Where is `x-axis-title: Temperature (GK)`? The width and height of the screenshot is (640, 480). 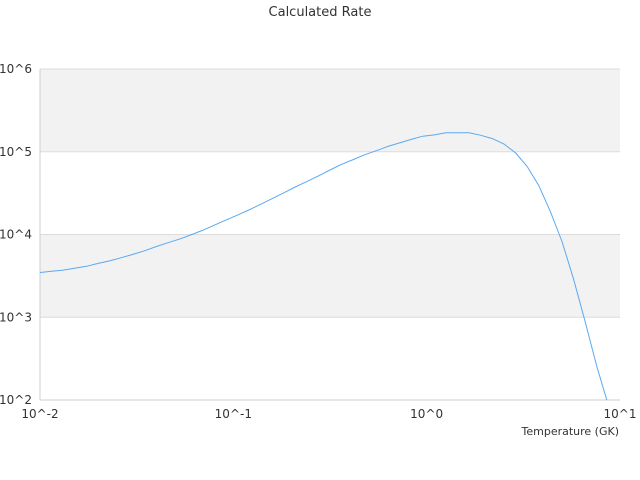
x-axis-title: Temperature (GK) is located at coordinates (570, 431).